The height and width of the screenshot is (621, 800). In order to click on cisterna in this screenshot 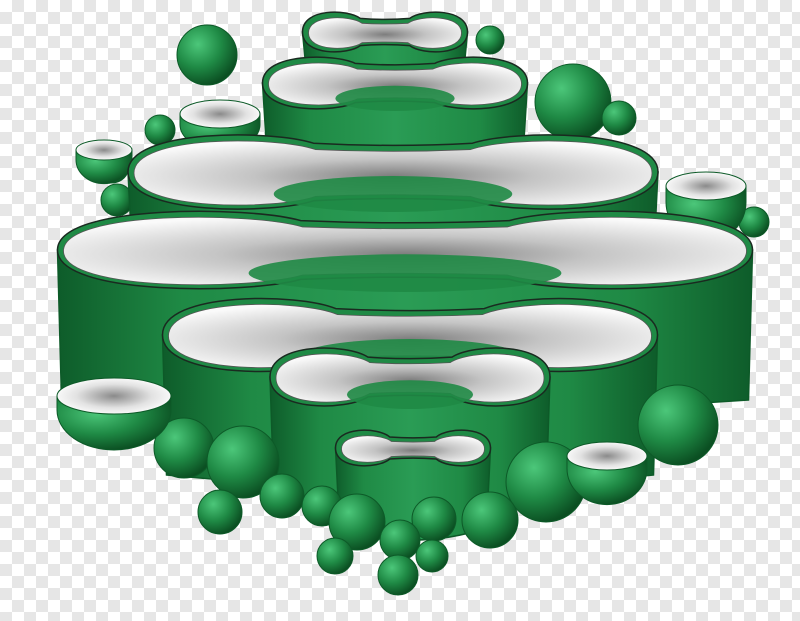, I will do `click(395, 108)`.